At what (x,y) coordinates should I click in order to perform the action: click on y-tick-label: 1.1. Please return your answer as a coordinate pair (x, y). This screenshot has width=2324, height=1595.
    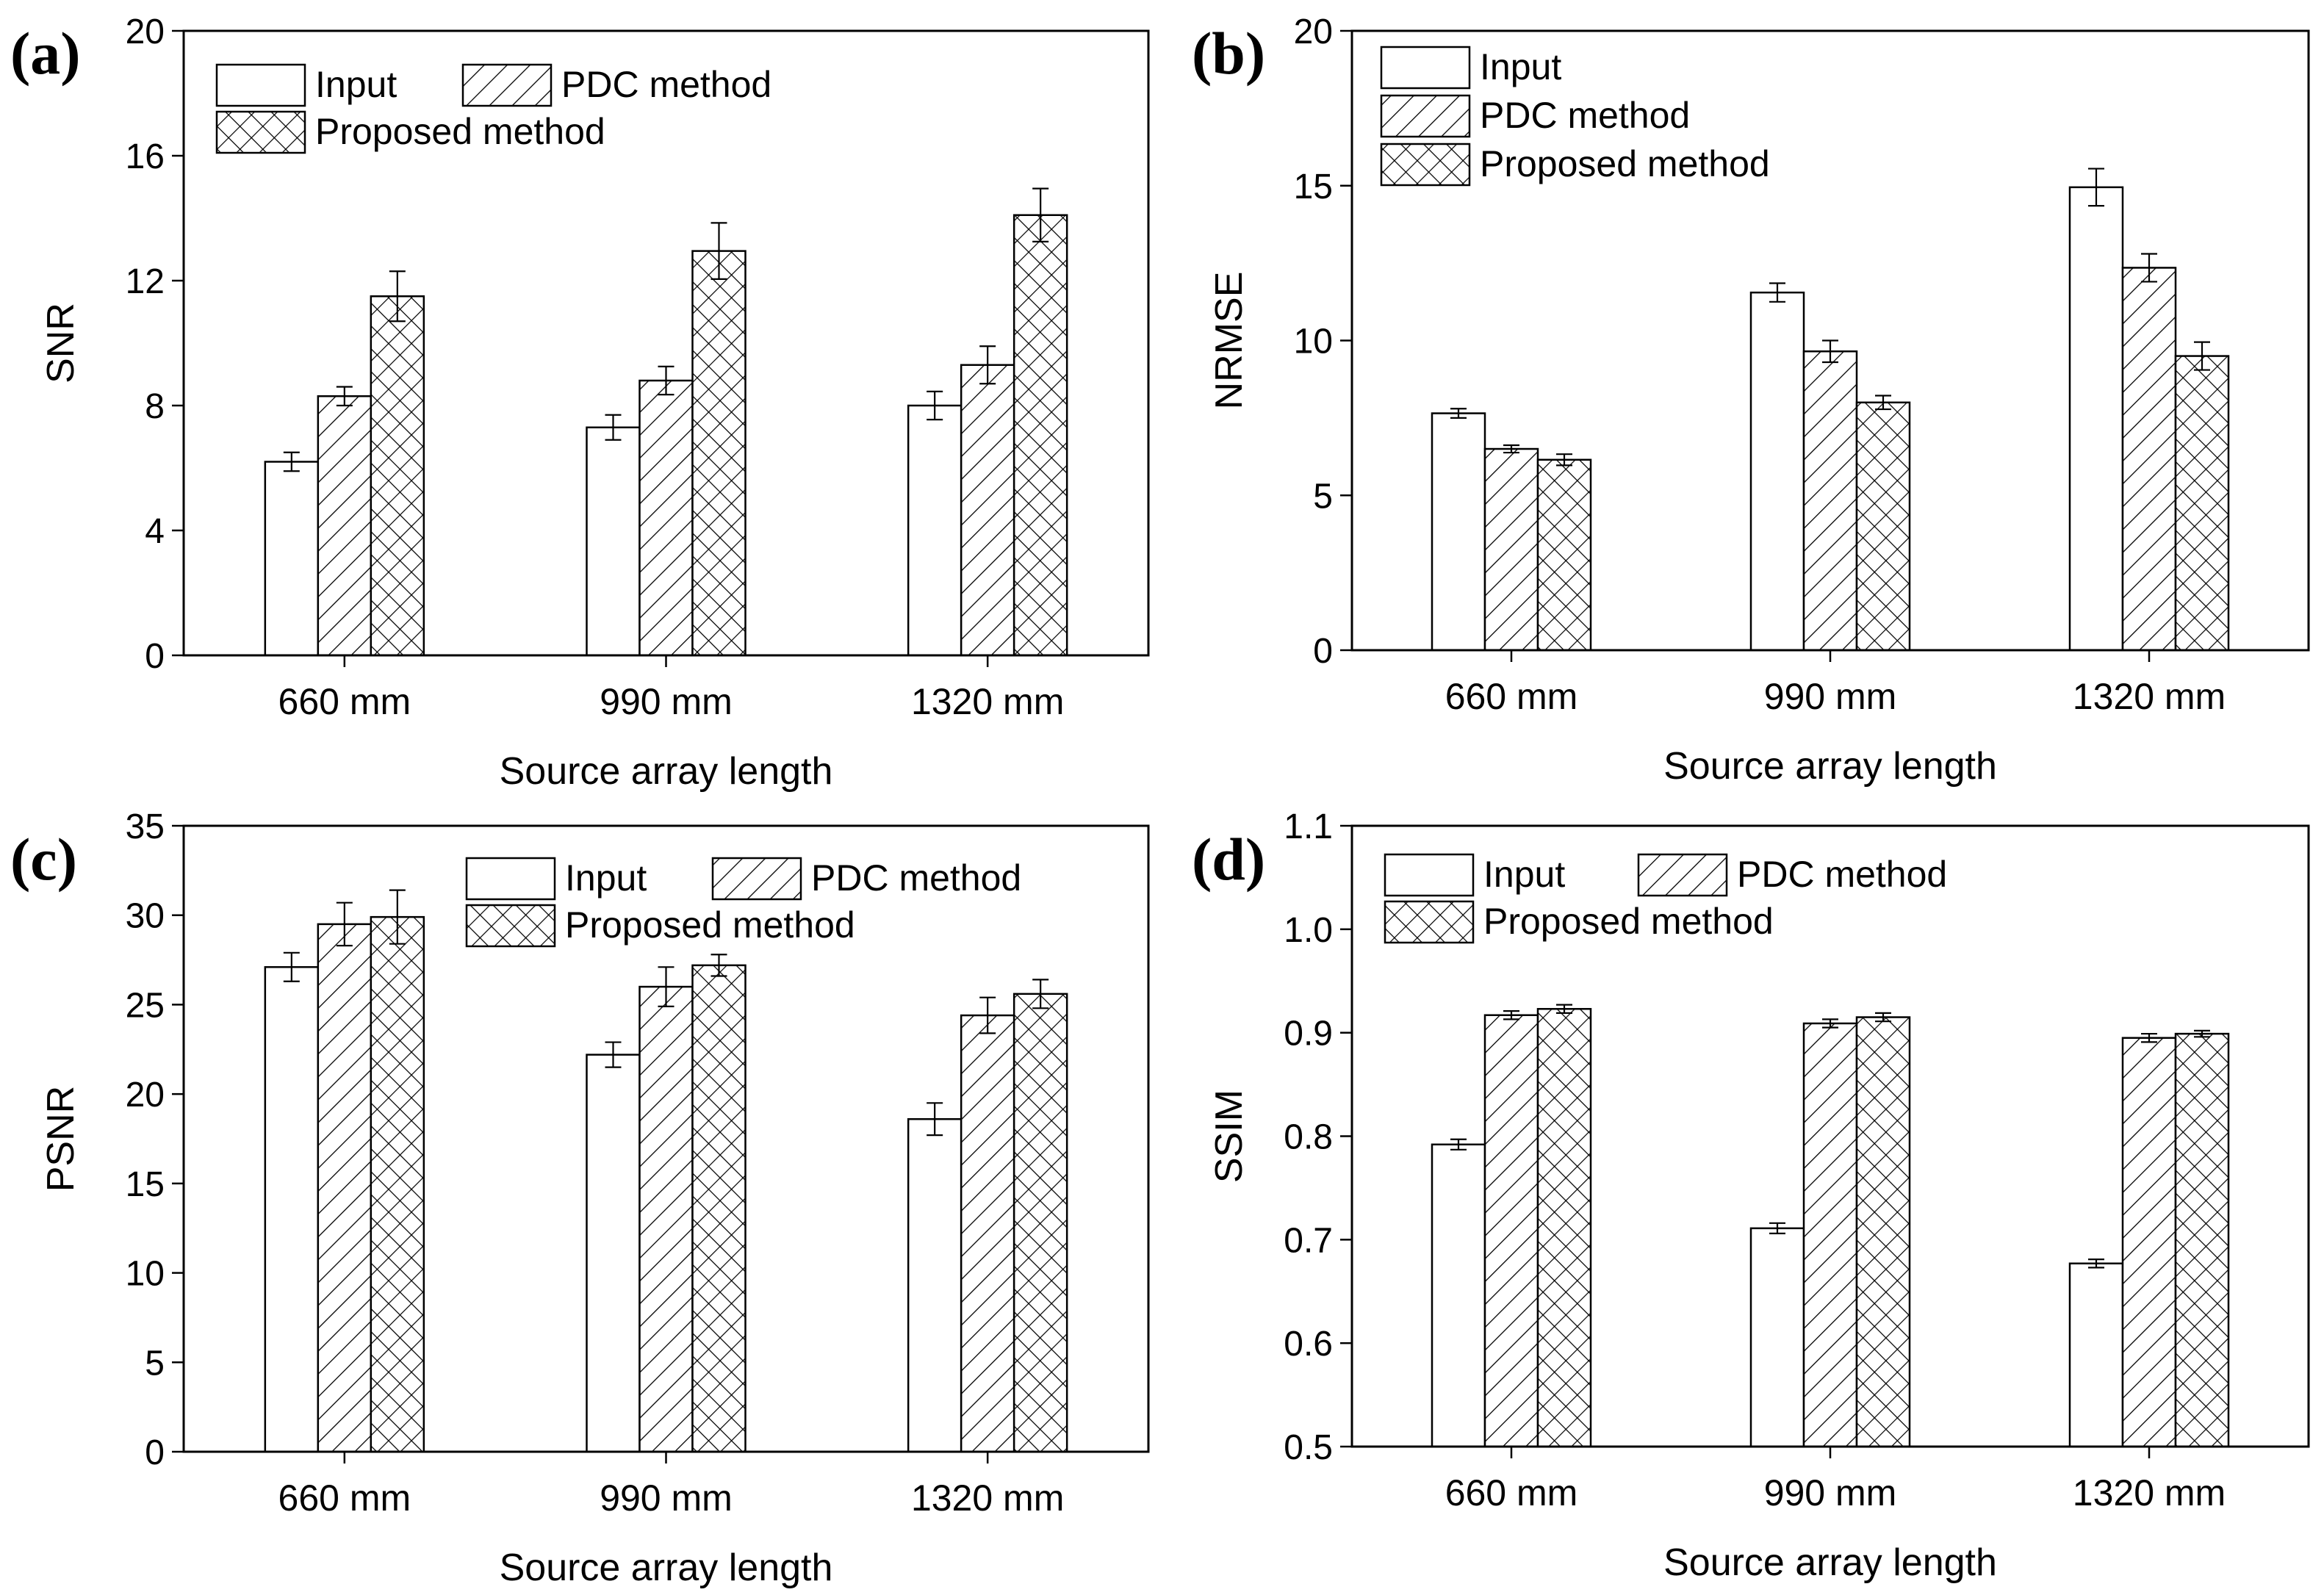
    Looking at the image, I should click on (1308, 827).